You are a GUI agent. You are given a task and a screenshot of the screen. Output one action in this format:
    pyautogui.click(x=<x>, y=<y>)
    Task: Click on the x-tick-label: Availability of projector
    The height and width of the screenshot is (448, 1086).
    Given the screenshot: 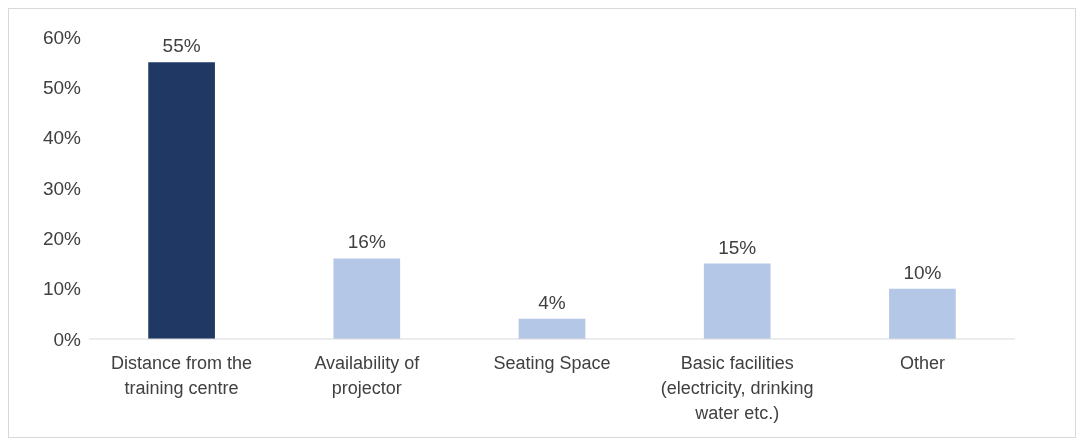 What is the action you would take?
    pyautogui.click(x=367, y=375)
    